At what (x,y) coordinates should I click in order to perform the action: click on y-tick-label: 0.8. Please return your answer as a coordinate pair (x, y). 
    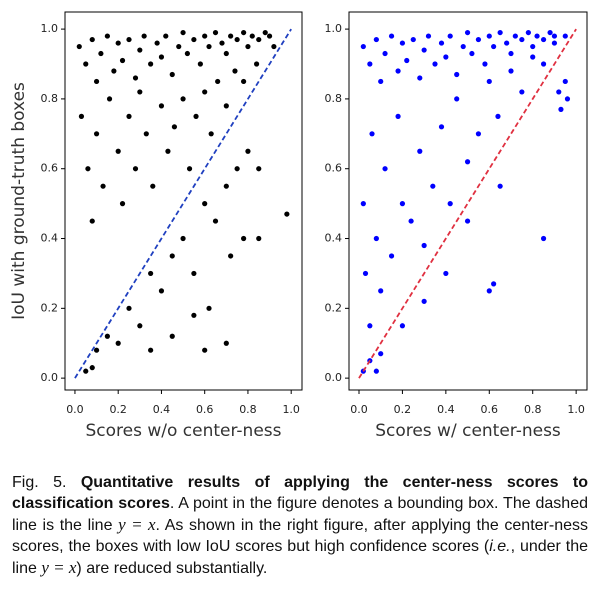
    Looking at the image, I should click on (50, 98).